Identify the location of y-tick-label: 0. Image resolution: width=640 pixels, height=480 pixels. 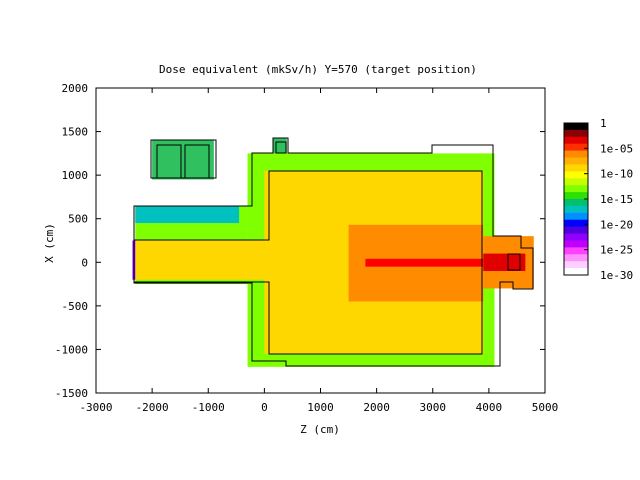
(84, 262).